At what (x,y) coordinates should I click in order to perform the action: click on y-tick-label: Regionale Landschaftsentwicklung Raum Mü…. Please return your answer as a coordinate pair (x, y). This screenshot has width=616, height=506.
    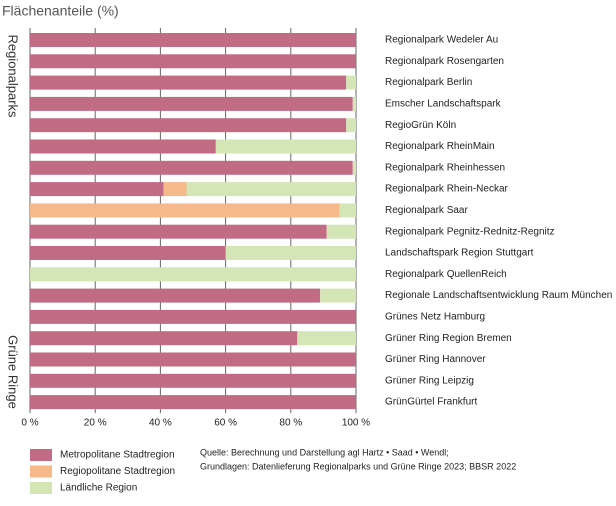
    Looking at the image, I should click on (498, 295).